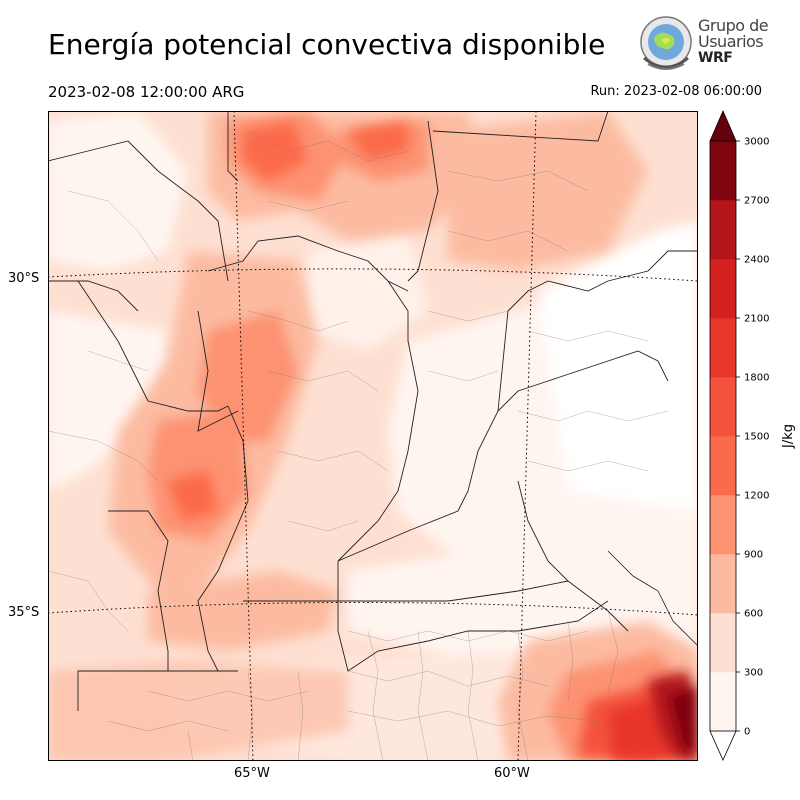 Image resolution: width=800 pixels, height=800 pixels. I want to click on globe-icon, so click(666, 43).